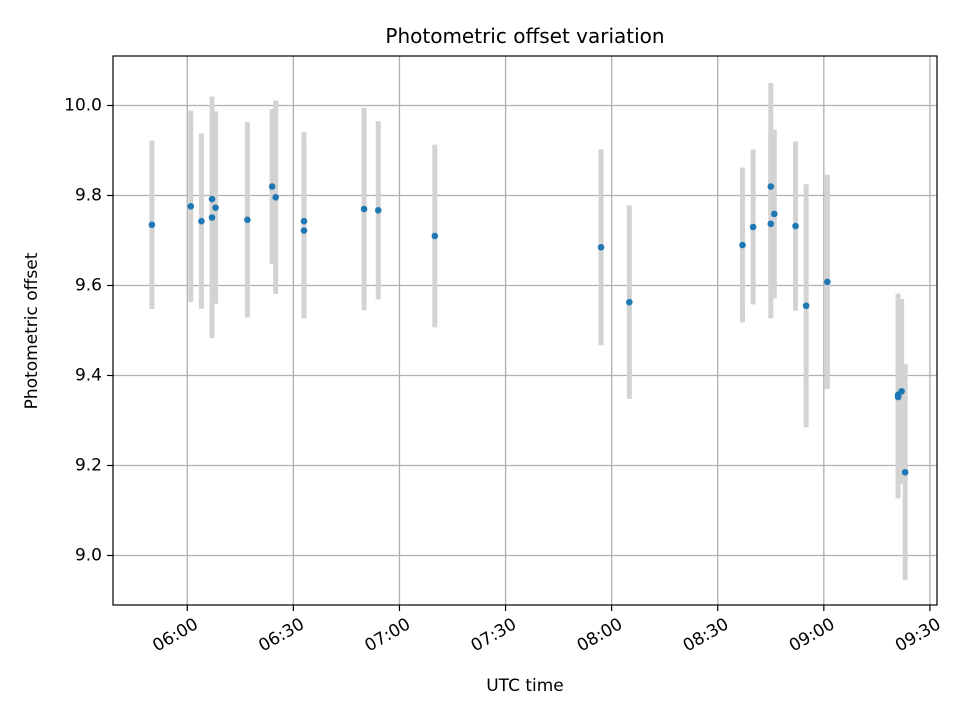 This screenshot has height=720, width=960. I want to click on chart-title: Photometric offset variation, so click(524, 36).